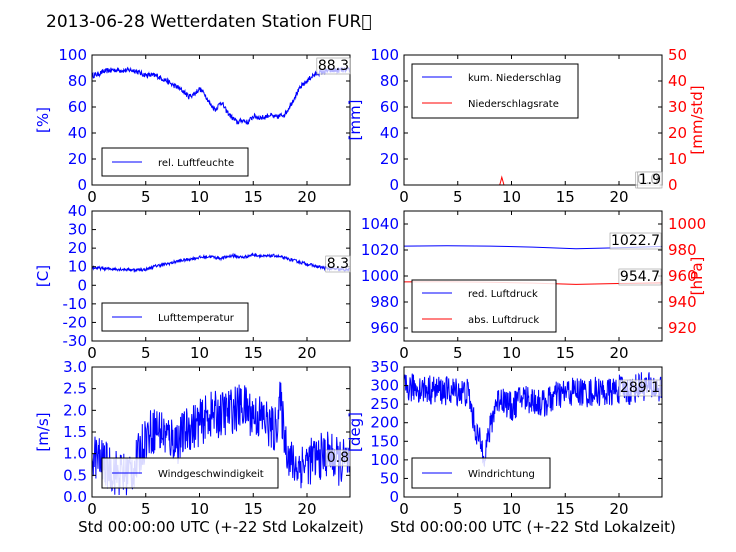 This screenshot has height=552, width=736. I want to click on y-tick-label: 300, so click(384, 386).